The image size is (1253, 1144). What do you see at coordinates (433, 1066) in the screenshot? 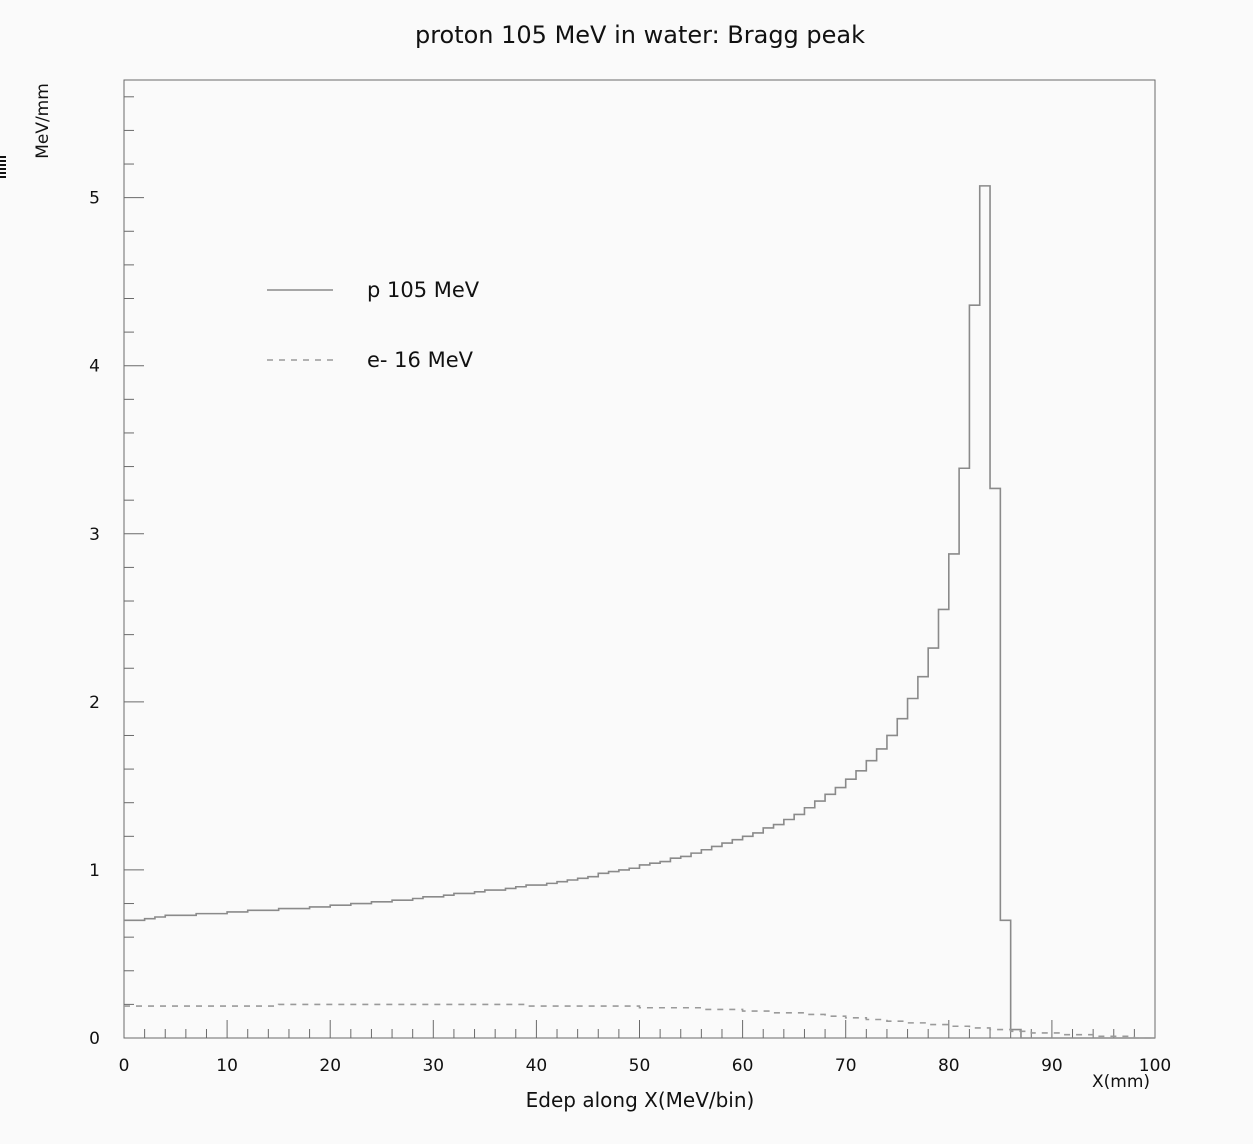
I see `x-tick-label: 30` at bounding box center [433, 1066].